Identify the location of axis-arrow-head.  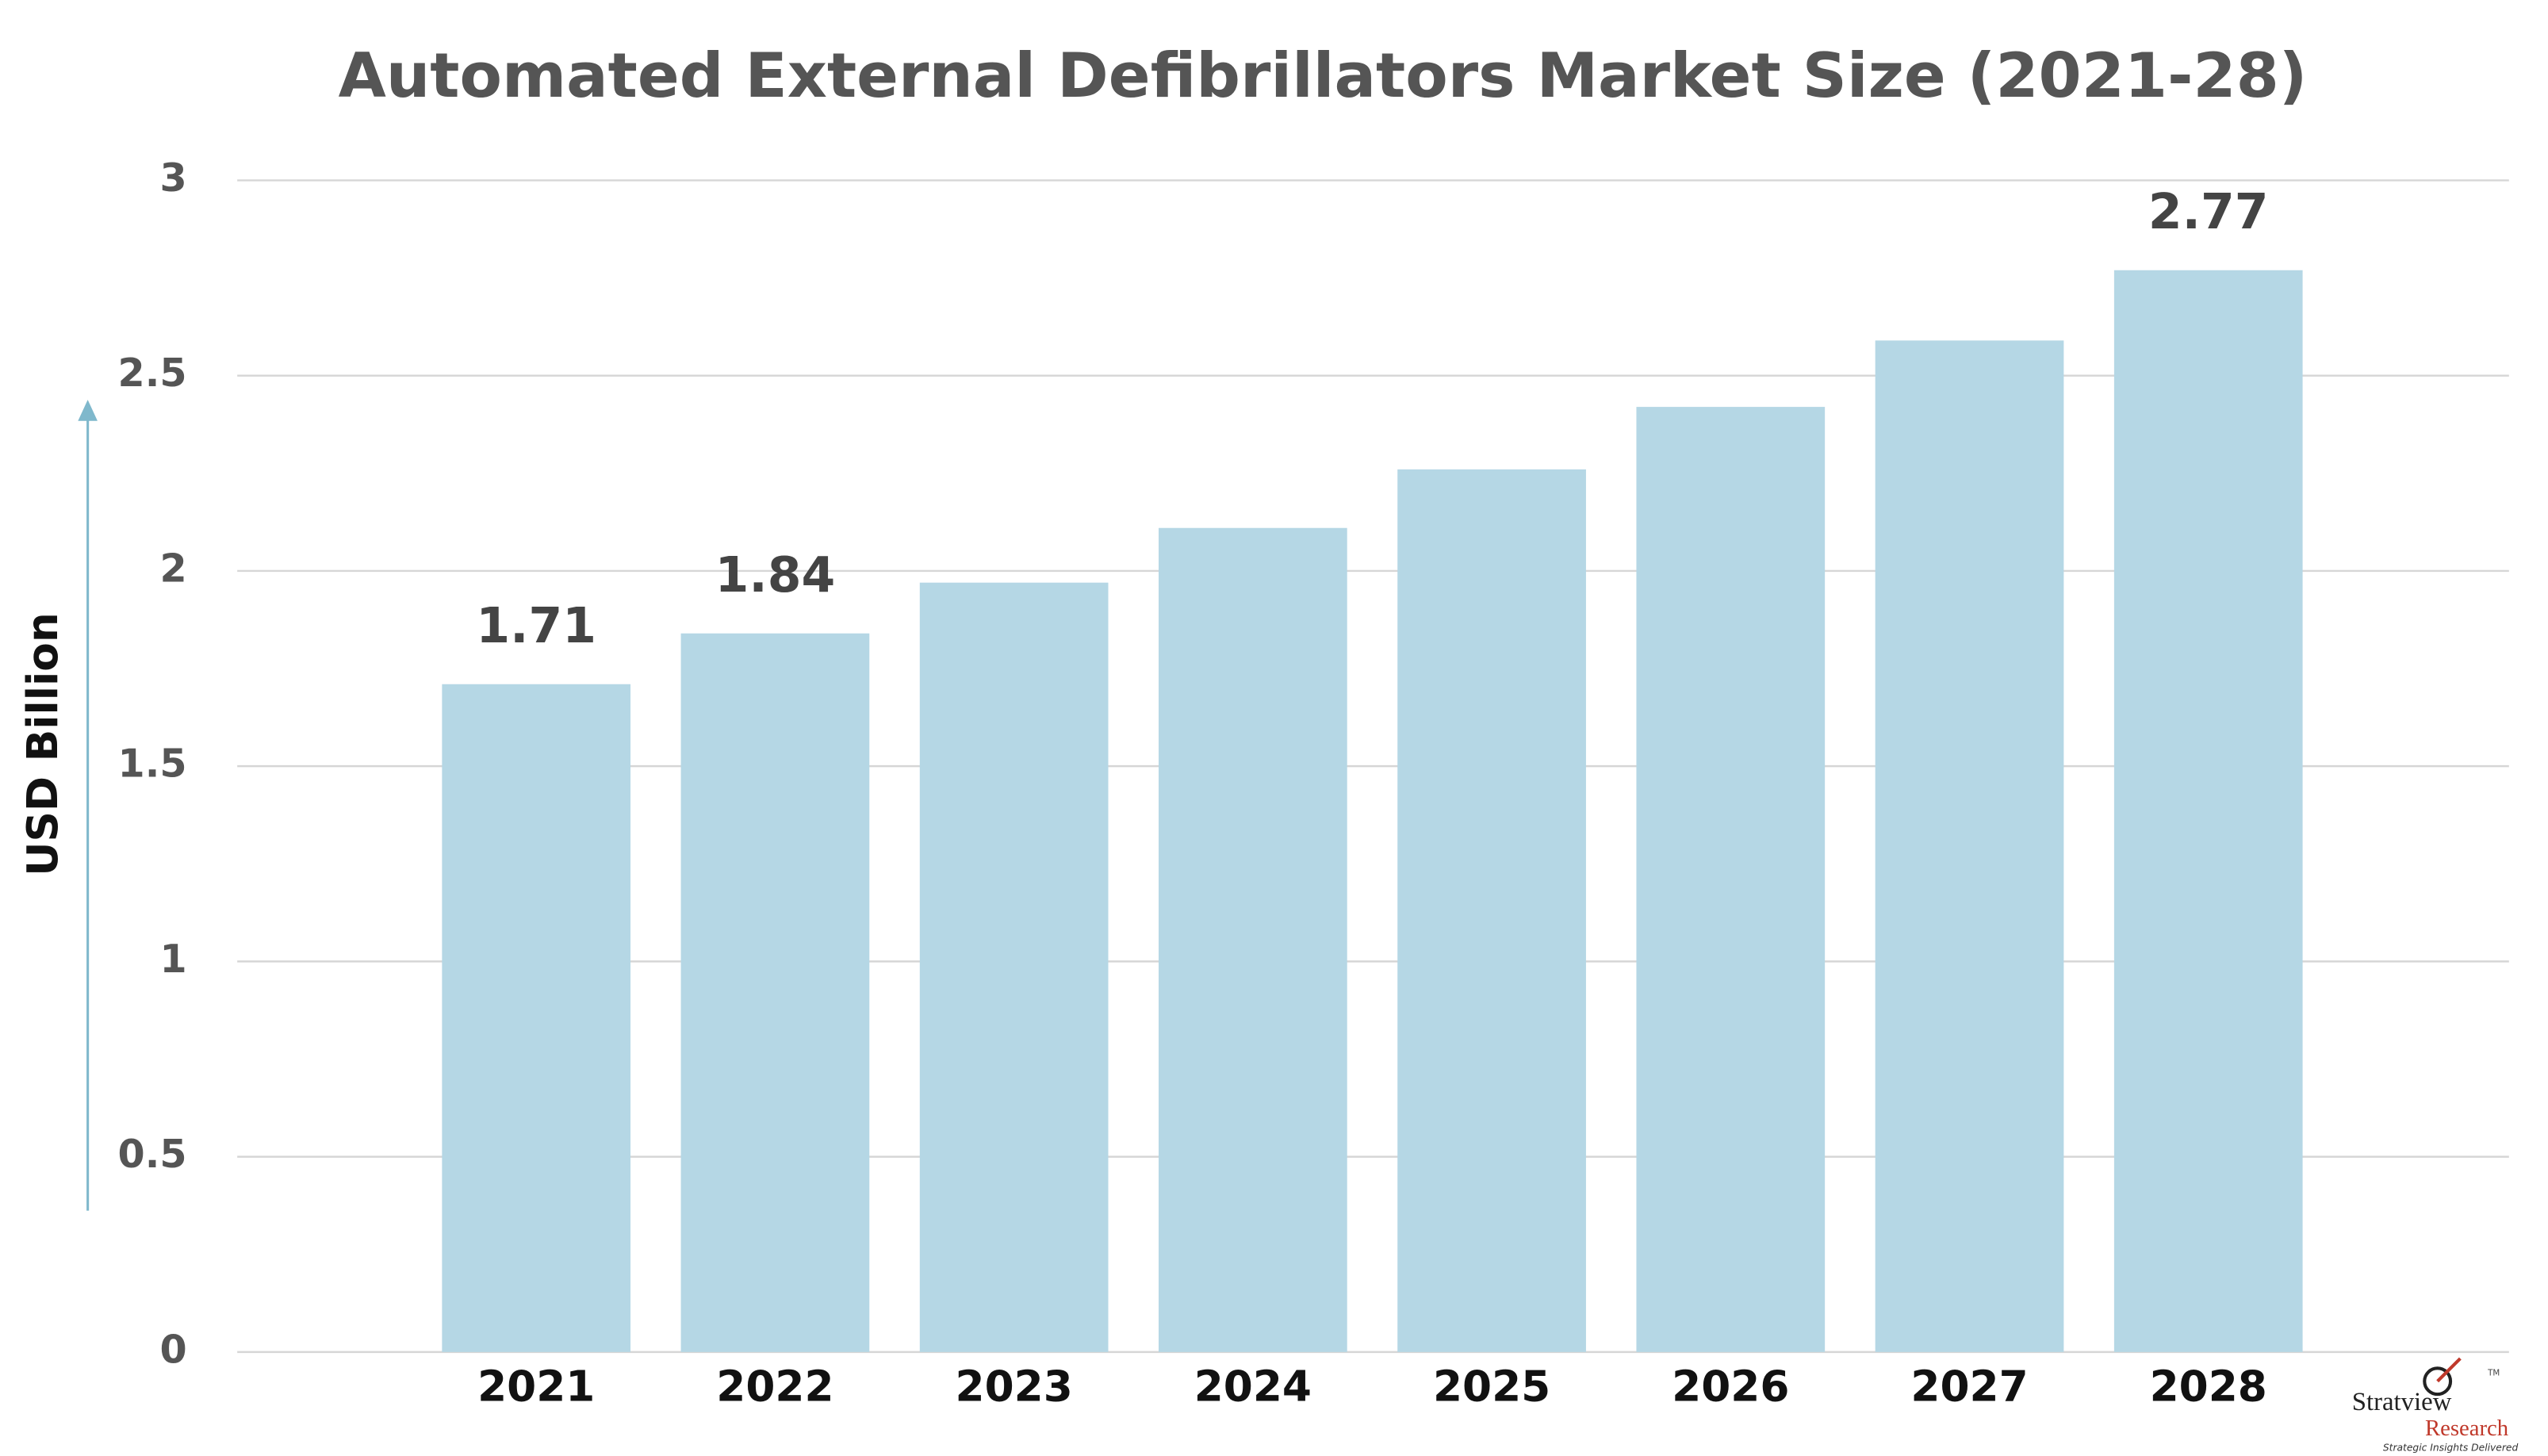
(88, 410).